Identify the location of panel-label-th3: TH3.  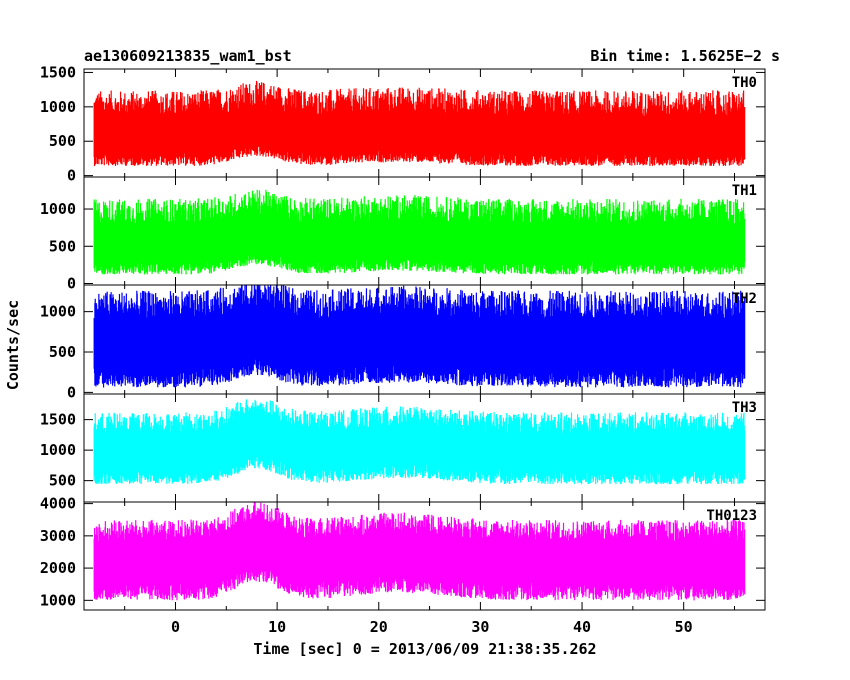
(744, 408).